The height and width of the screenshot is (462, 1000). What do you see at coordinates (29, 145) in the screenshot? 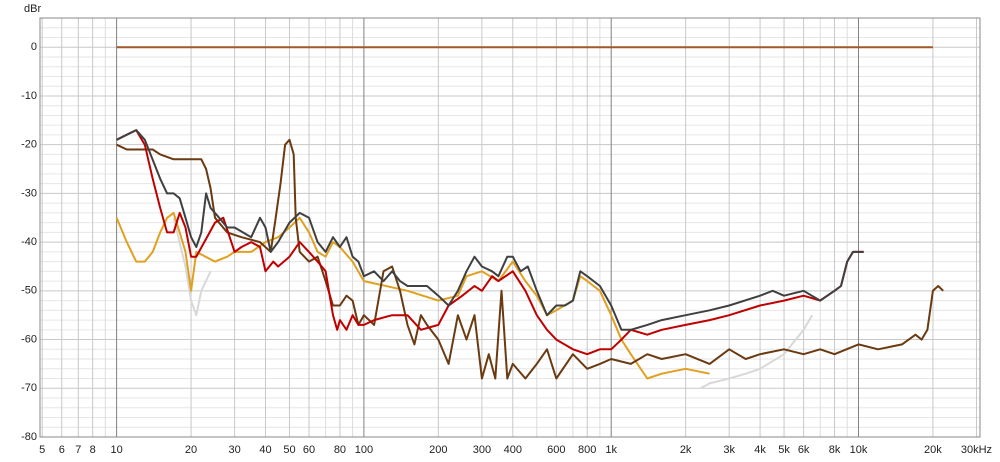
I see `y-tick-label: -20` at bounding box center [29, 145].